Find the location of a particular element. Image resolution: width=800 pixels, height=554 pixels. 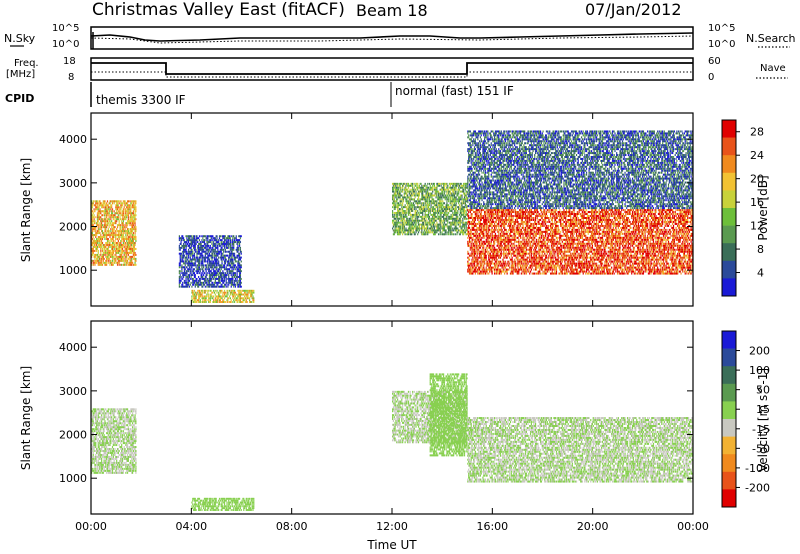

colorbar-tick-6: -100 is located at coordinates (757, 468).